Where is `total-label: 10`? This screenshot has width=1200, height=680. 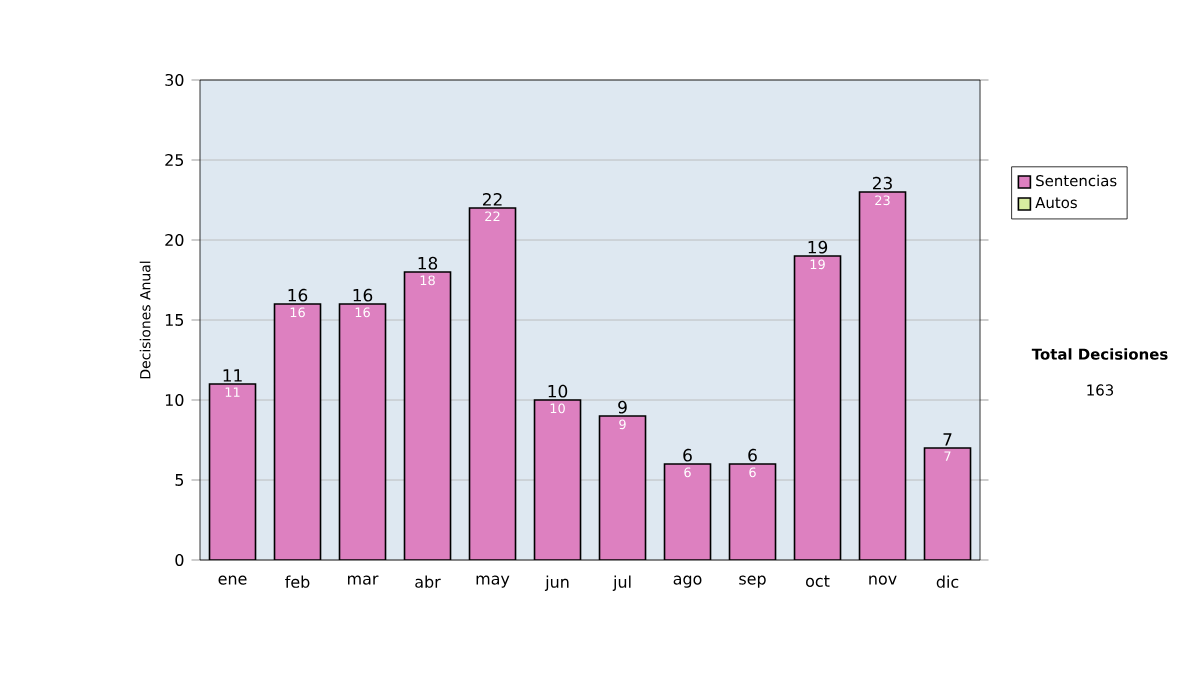
total-label: 10 is located at coordinates (558, 391).